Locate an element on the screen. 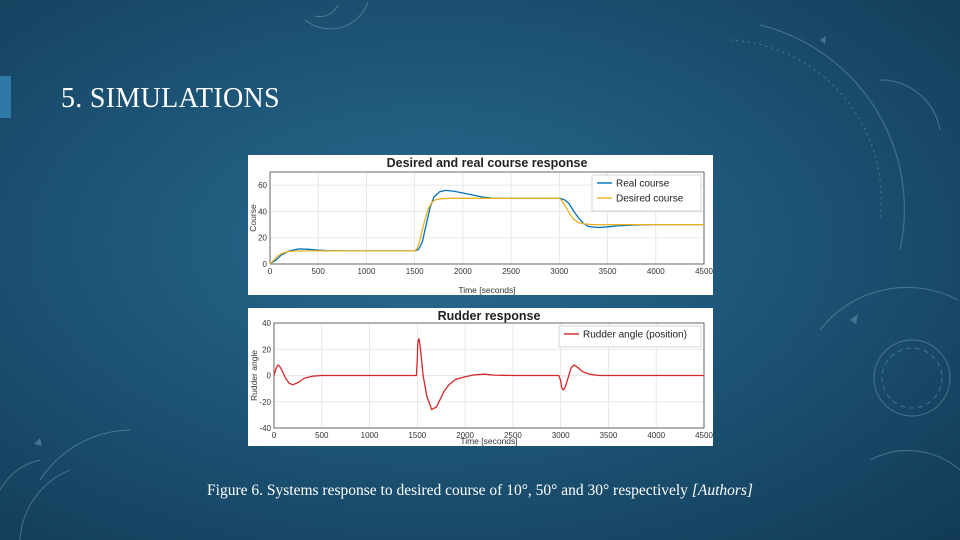 The image size is (960, 540). course-legend-label: Desired course is located at coordinates (650, 199).